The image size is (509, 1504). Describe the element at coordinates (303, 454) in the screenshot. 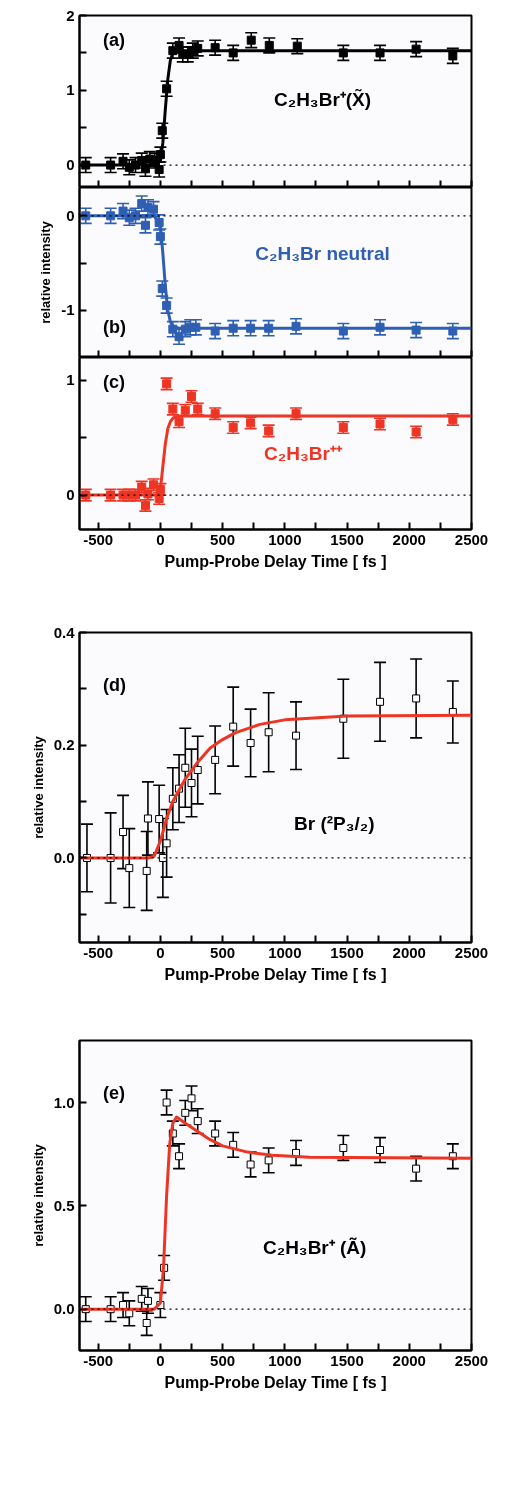

I see `series-label: C₂H₃Br⁺⁺` at that location.